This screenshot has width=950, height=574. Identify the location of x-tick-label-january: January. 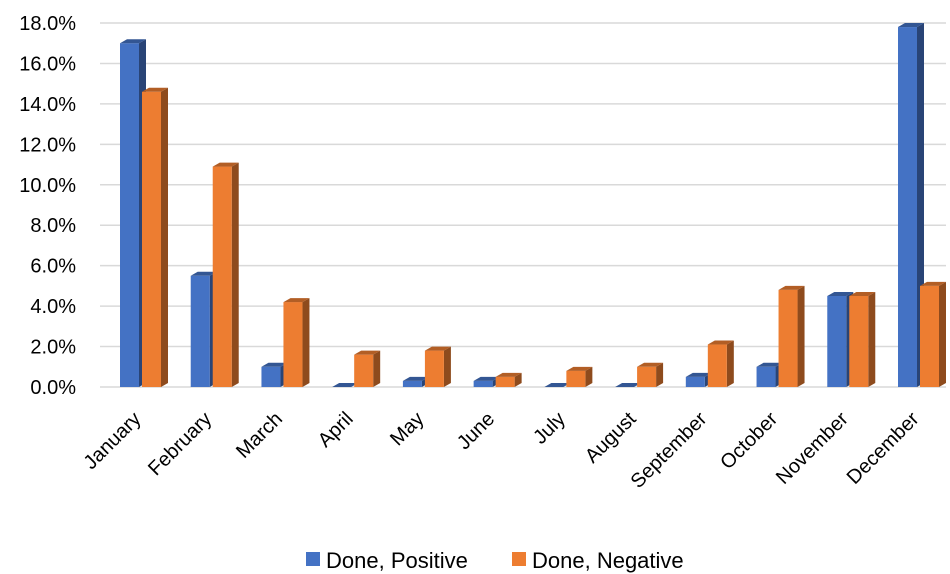
(113, 441).